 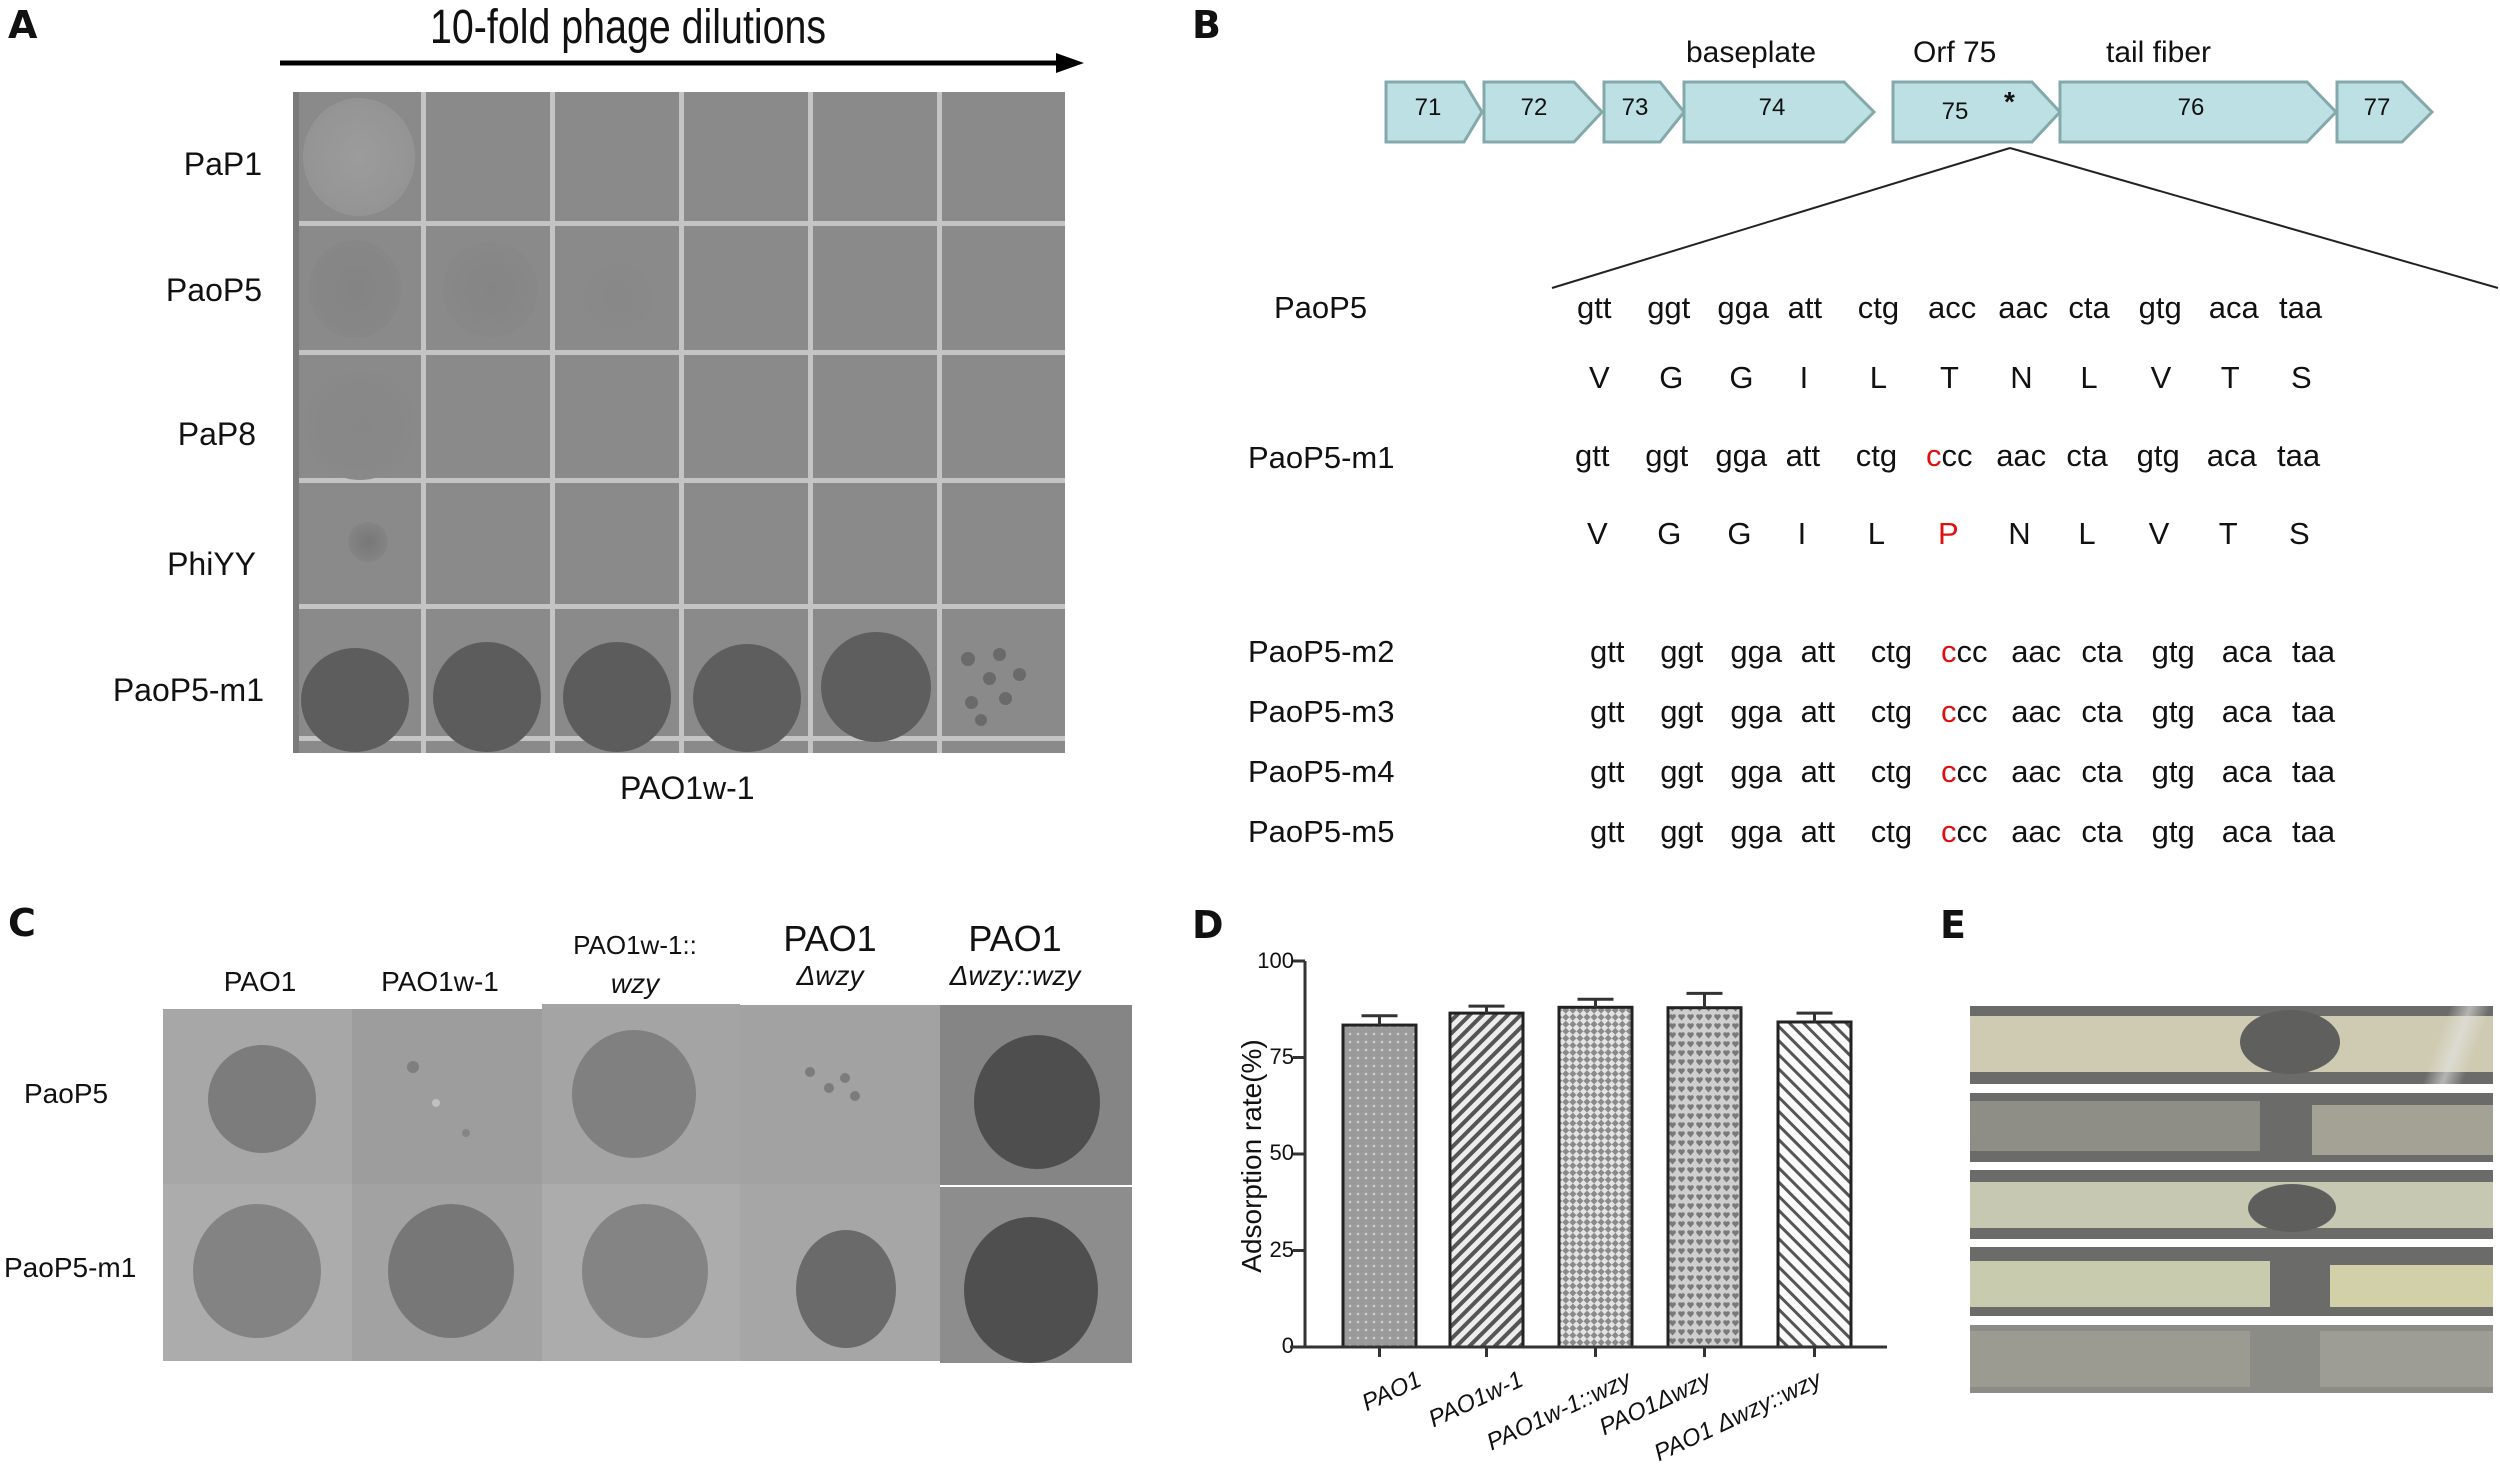 I want to click on sequence-name: PaoP5-m4, so click(x=1321, y=771).